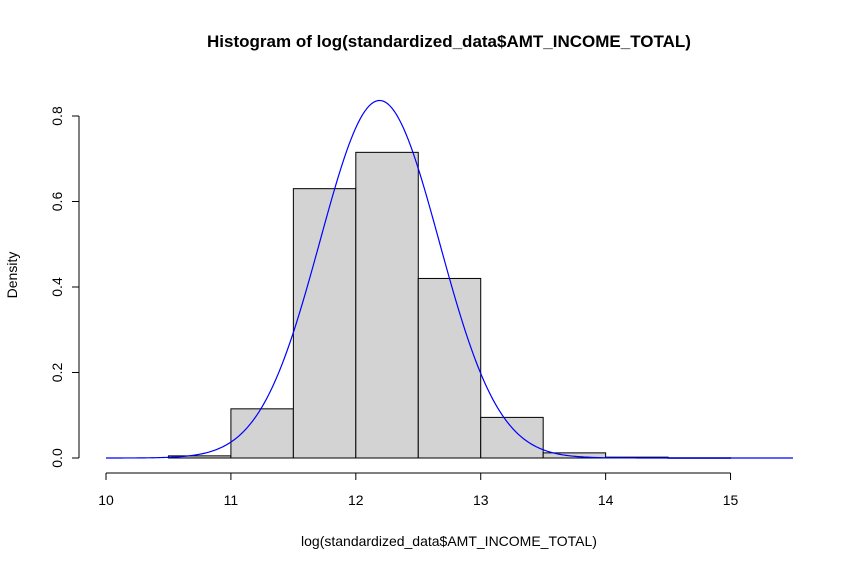 This screenshot has height=571, width=861. I want to click on y-tick-label: 0.4, so click(57, 287).